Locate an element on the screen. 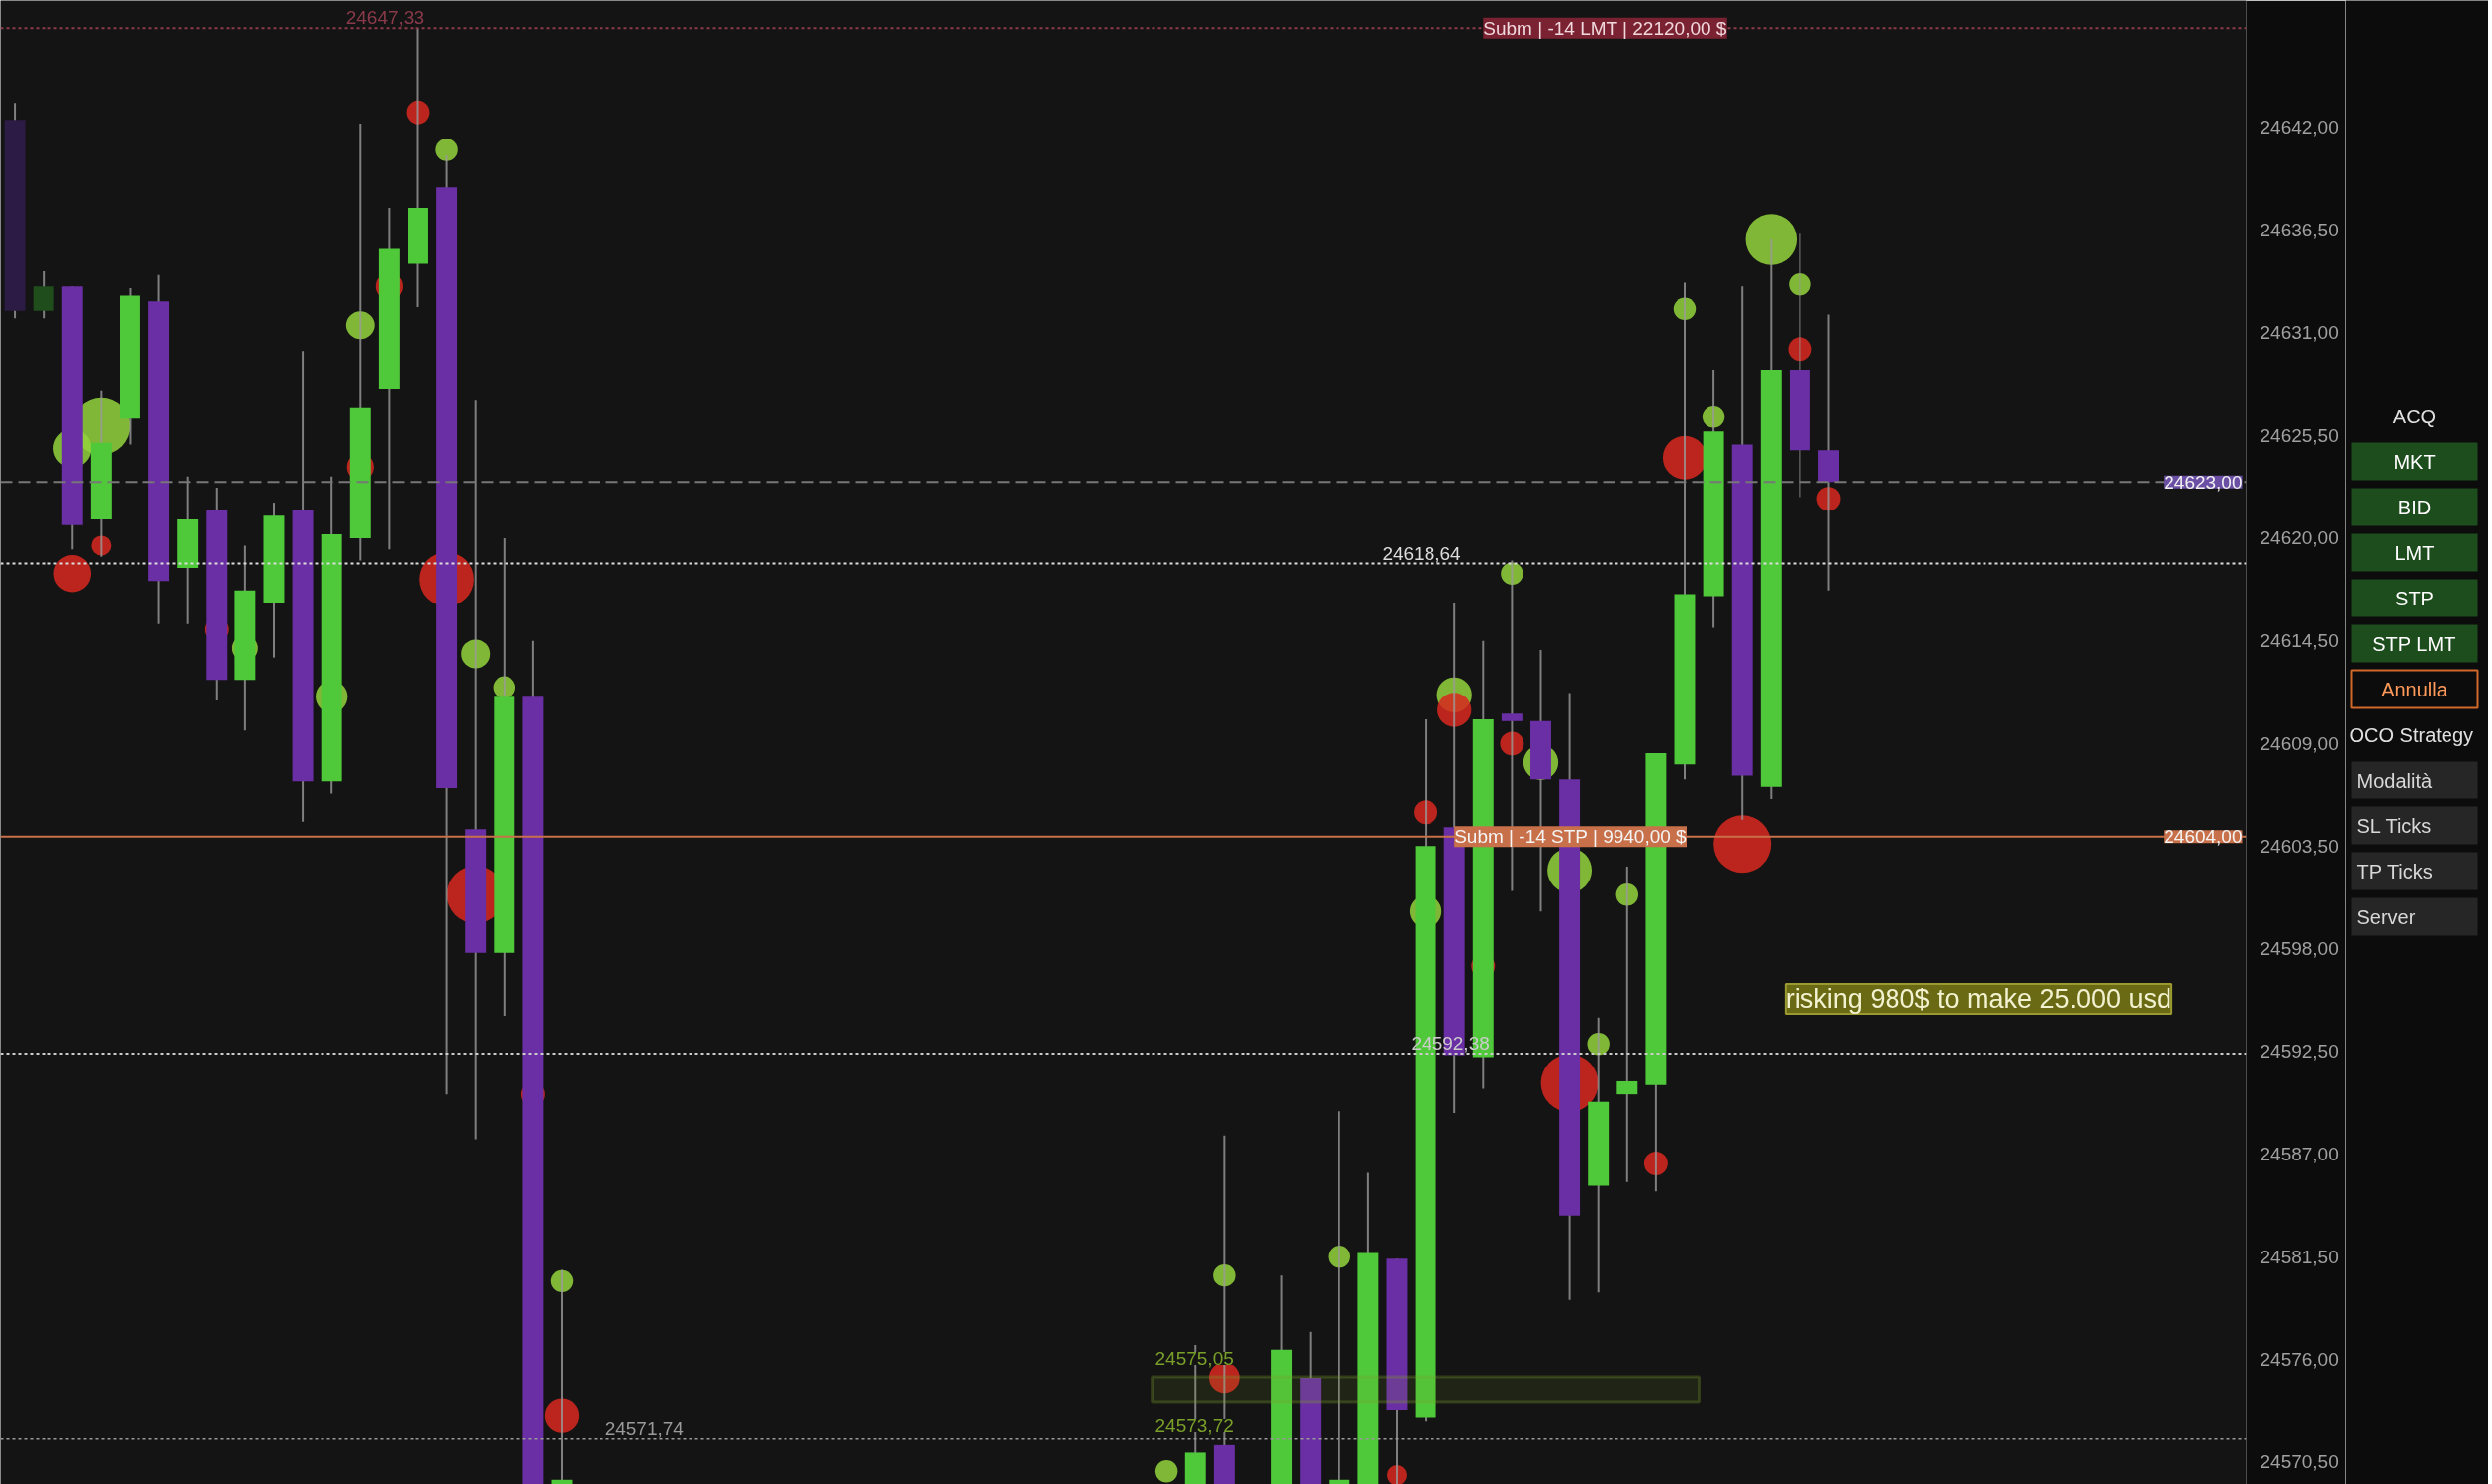 Image resolution: width=2492 pixels, height=1484 pixels. text: SL Ticks is located at coordinates (2394, 825).